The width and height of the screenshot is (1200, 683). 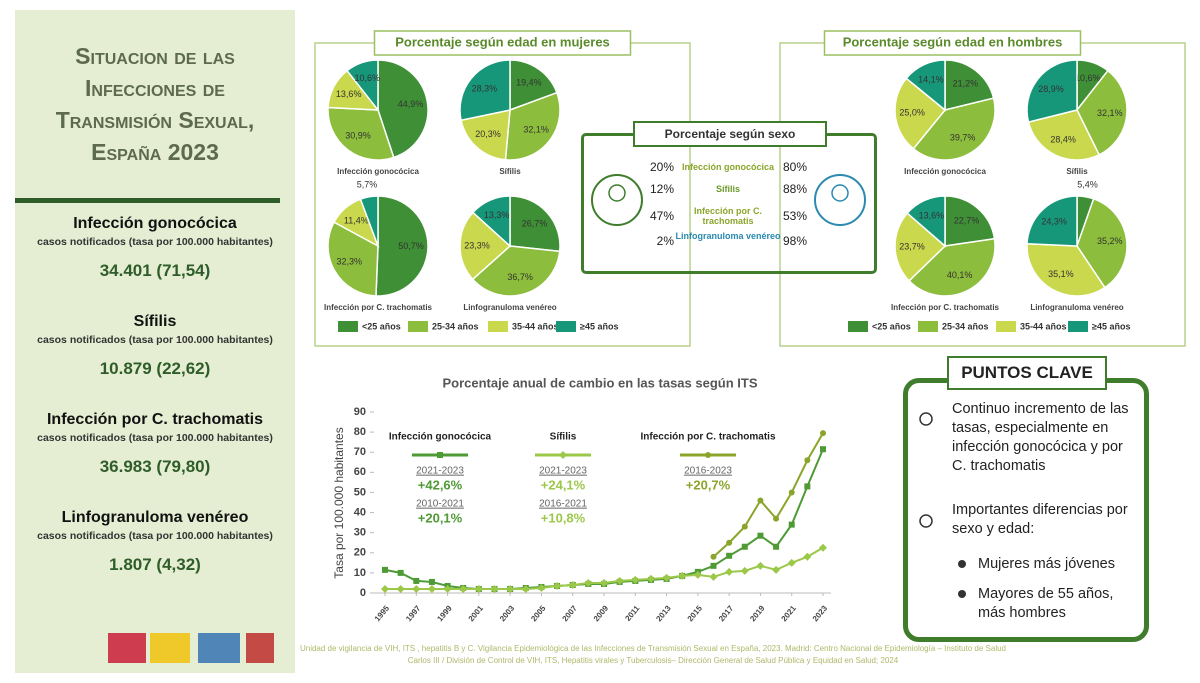 What do you see at coordinates (789, 613) in the screenshot?
I see `x-tick-label: 2021` at bounding box center [789, 613].